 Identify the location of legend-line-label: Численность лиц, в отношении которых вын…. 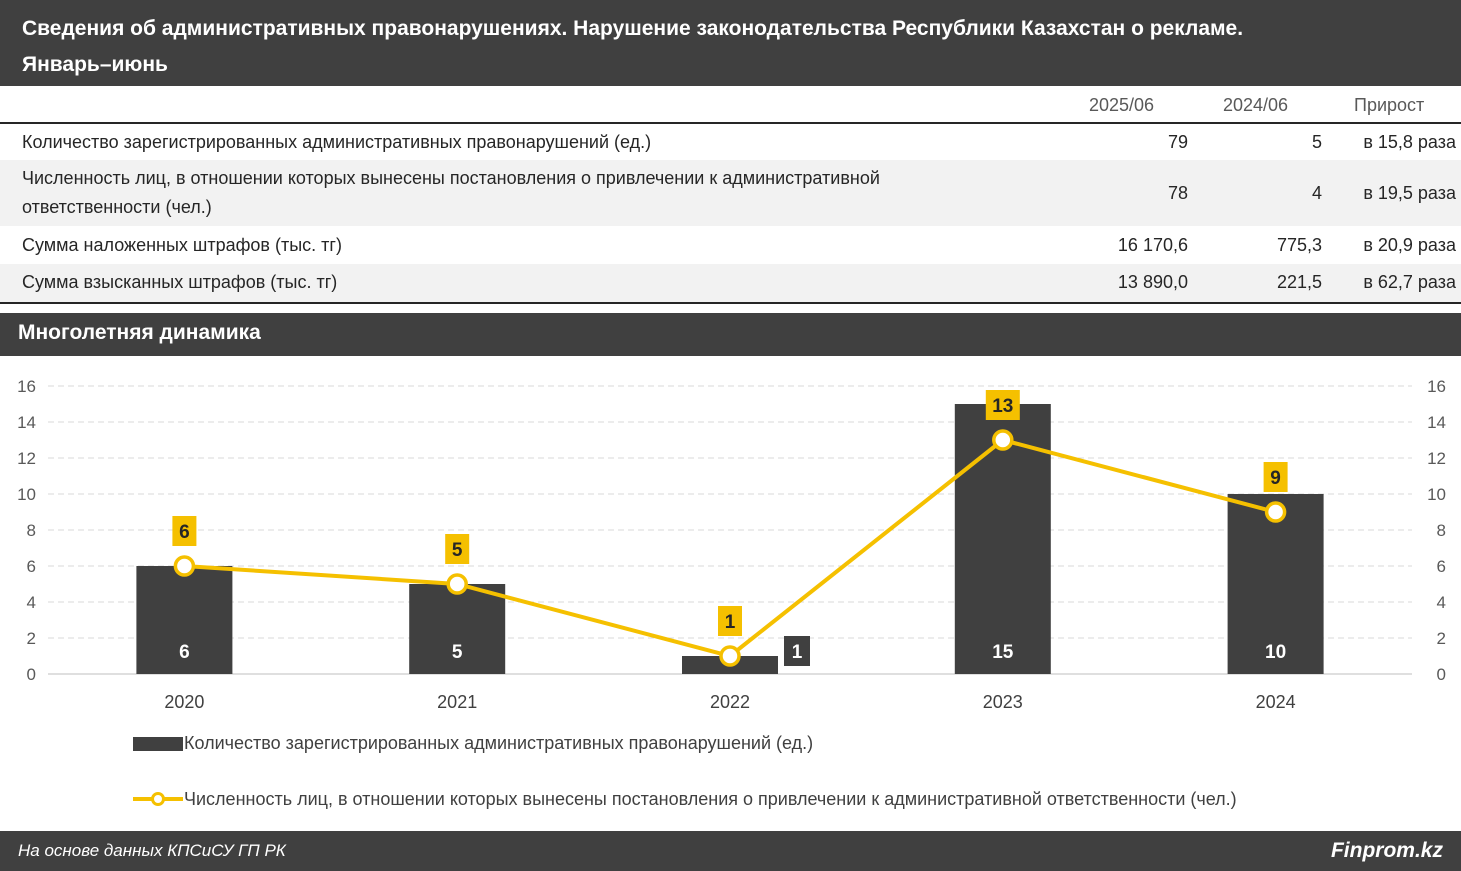
(710, 799).